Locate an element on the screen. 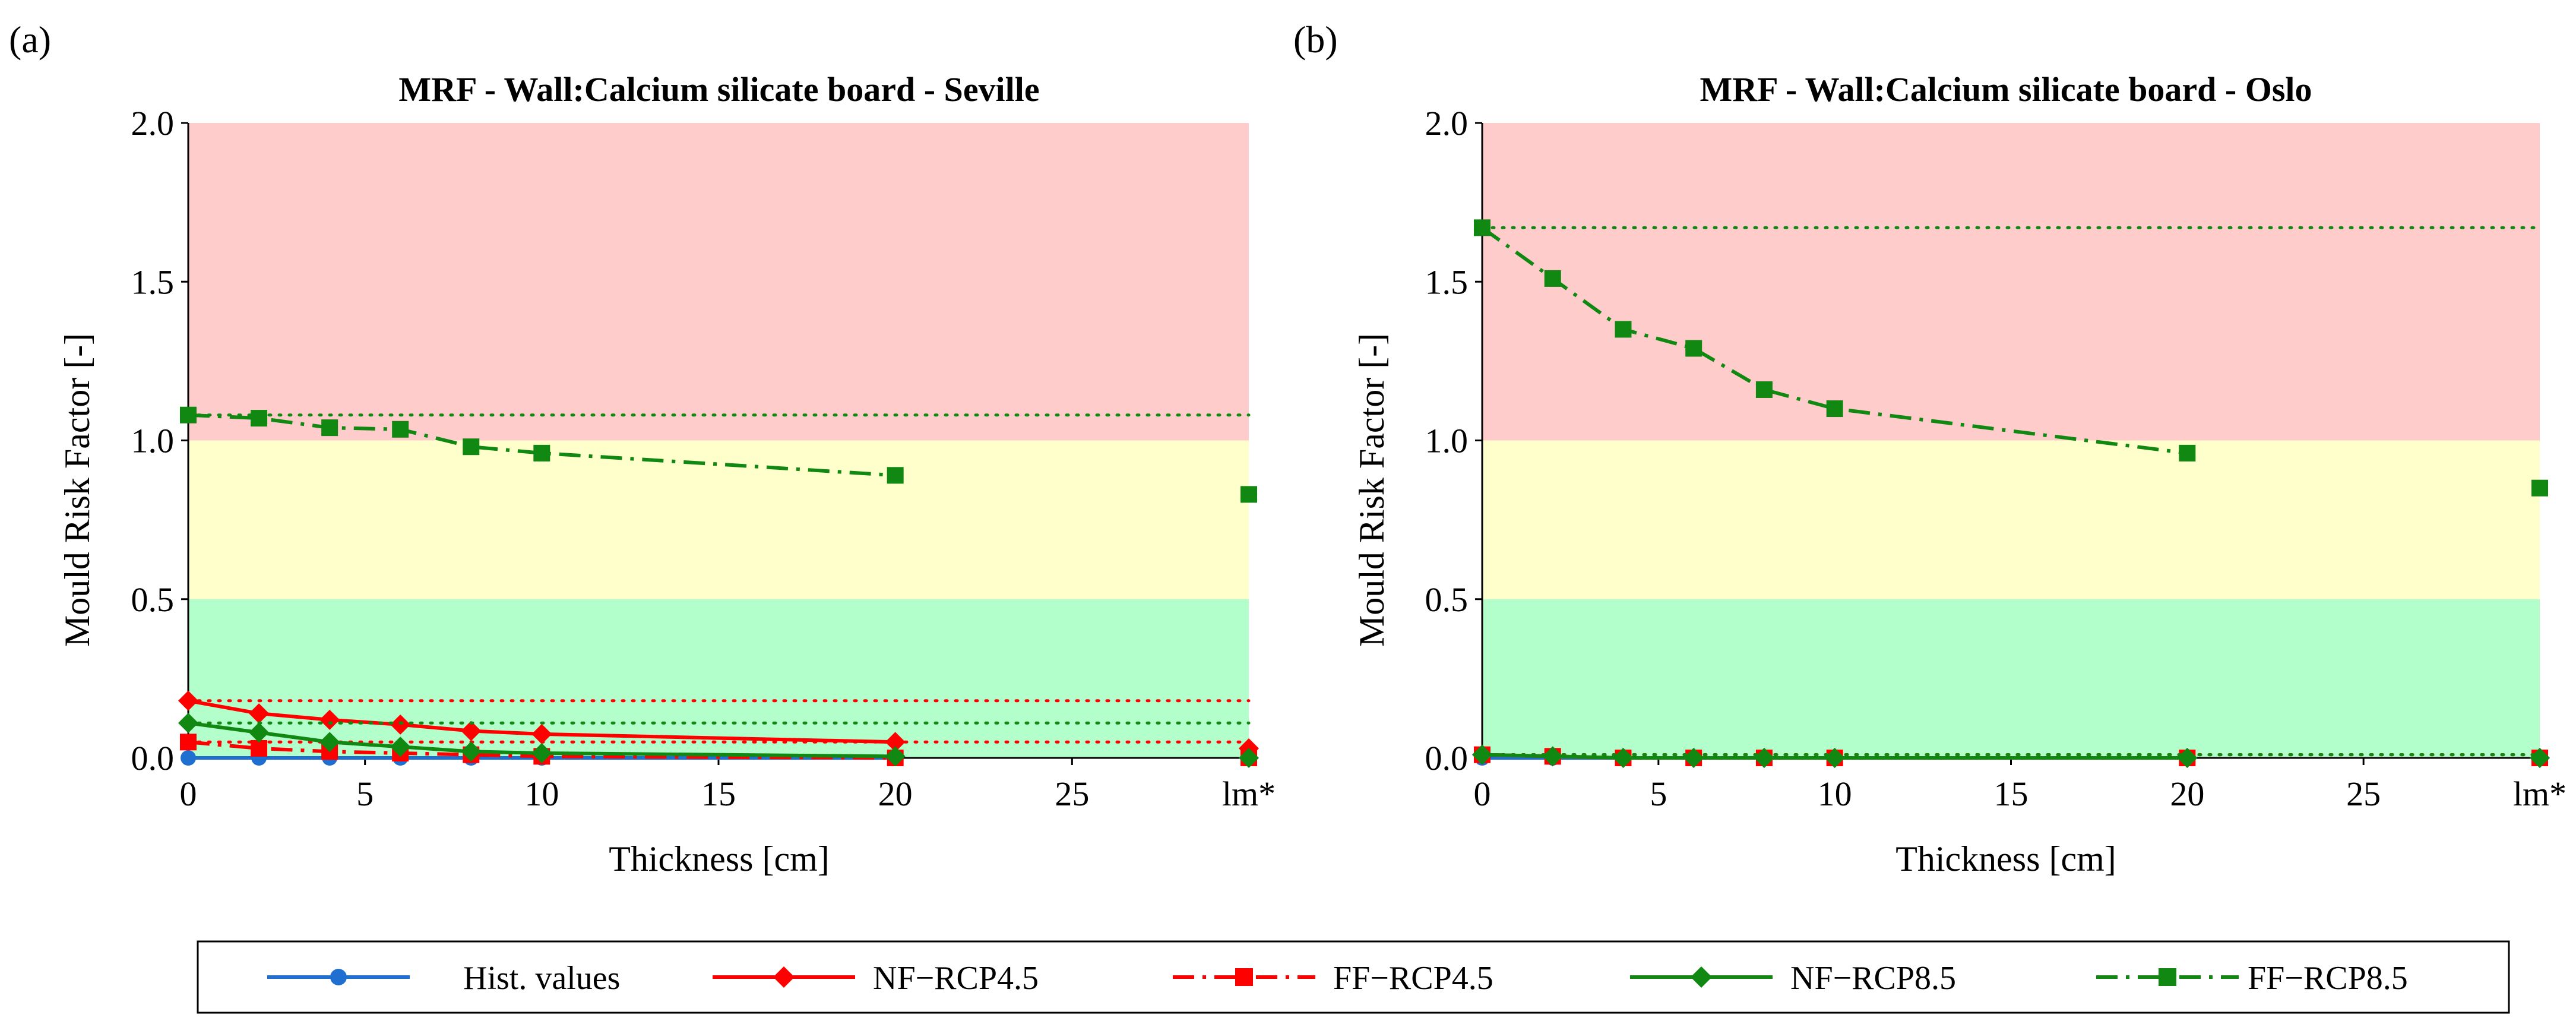 Image resolution: width=2576 pixels, height=1024 pixels. x-tick-labels-b: 0 5 10 15 20 25 lm* is located at coordinates (2020, 785).